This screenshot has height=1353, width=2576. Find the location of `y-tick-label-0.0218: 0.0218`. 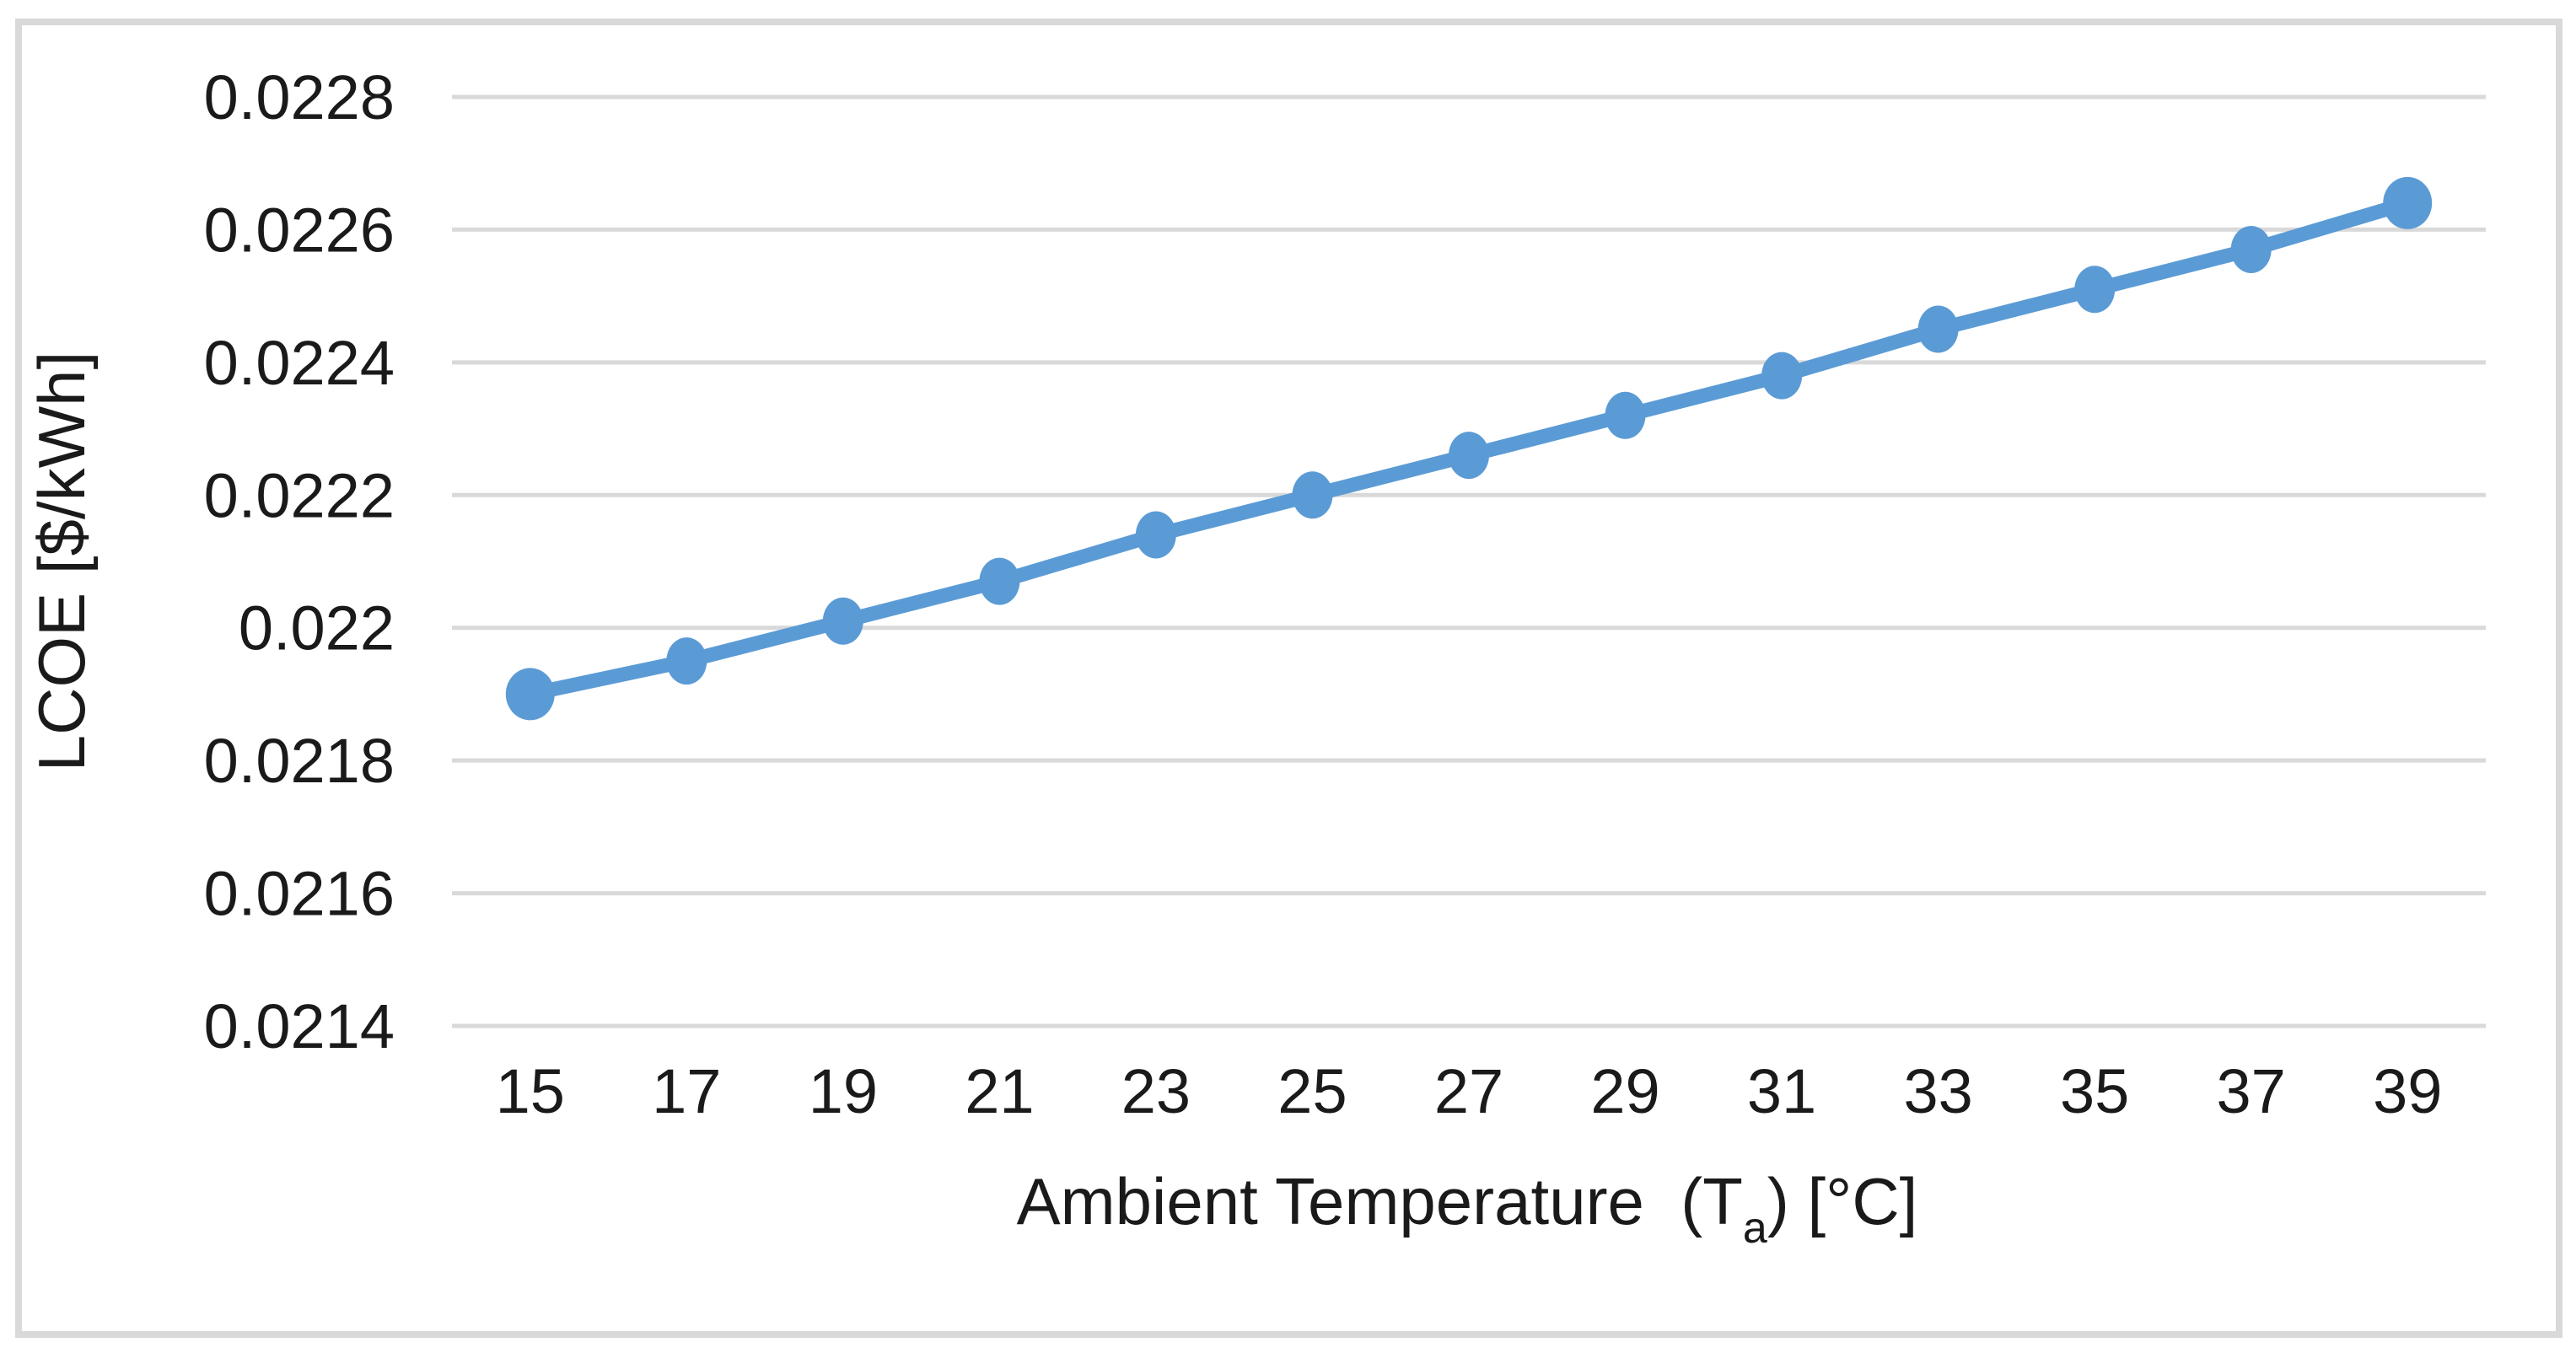

y-tick-label-0.0218: 0.0218 is located at coordinates (299, 761).